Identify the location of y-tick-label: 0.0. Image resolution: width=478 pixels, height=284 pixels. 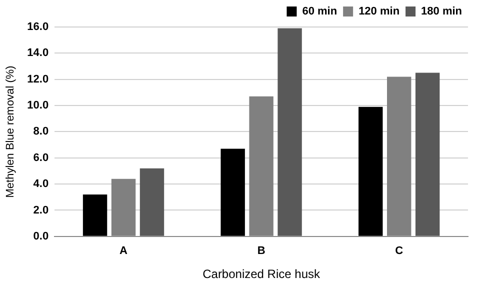
(41, 236).